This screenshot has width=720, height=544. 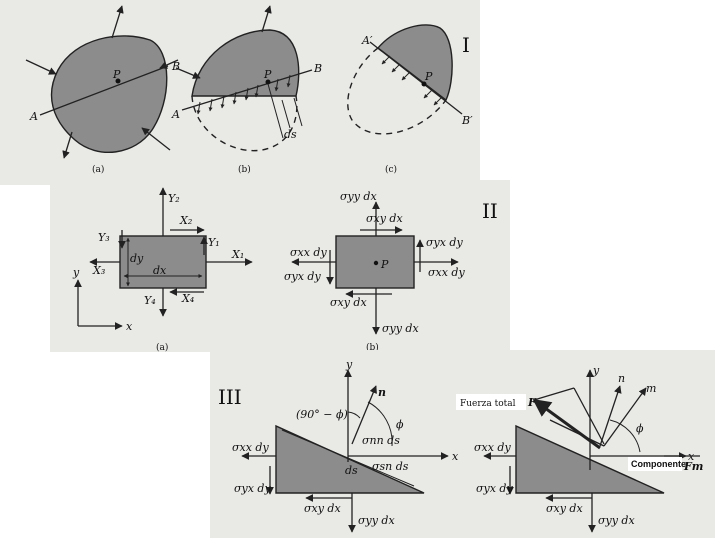 What do you see at coordinates (302, 276) in the screenshot?
I see `syx-left: σyx dy` at bounding box center [302, 276].